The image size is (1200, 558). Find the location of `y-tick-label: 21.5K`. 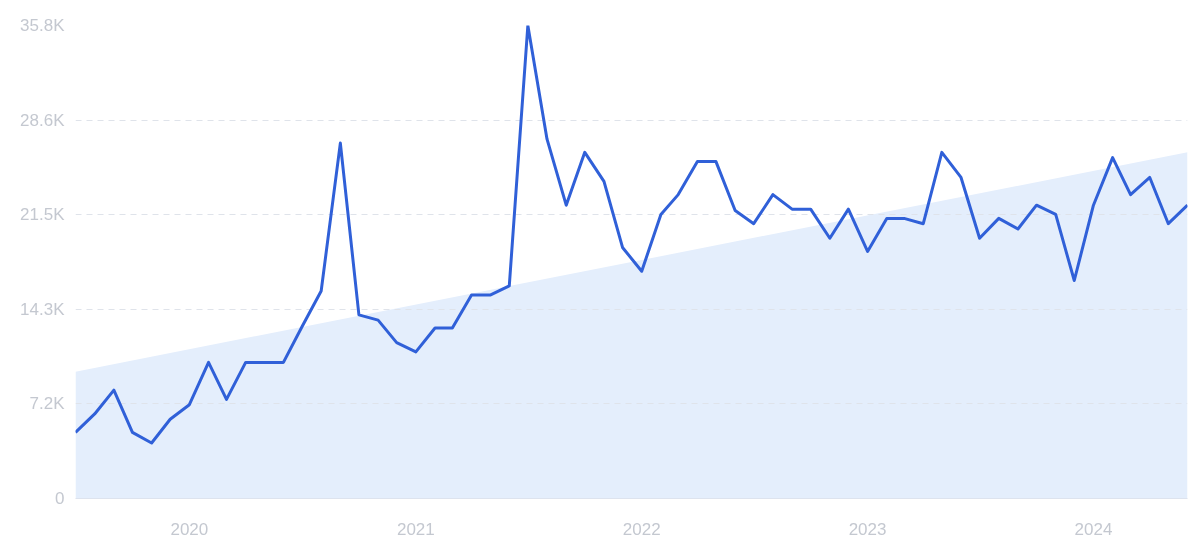

y-tick-label: 21.5K is located at coordinates (43, 215).